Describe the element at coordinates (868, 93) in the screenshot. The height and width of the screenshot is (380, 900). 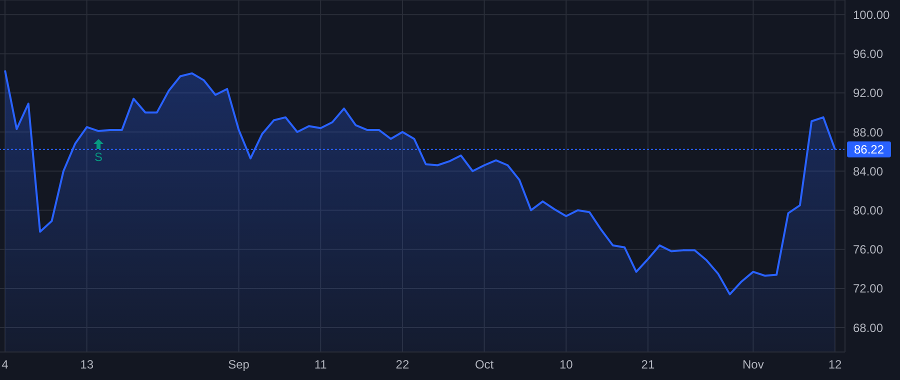
I see `y-tick-label: 92.00` at that location.